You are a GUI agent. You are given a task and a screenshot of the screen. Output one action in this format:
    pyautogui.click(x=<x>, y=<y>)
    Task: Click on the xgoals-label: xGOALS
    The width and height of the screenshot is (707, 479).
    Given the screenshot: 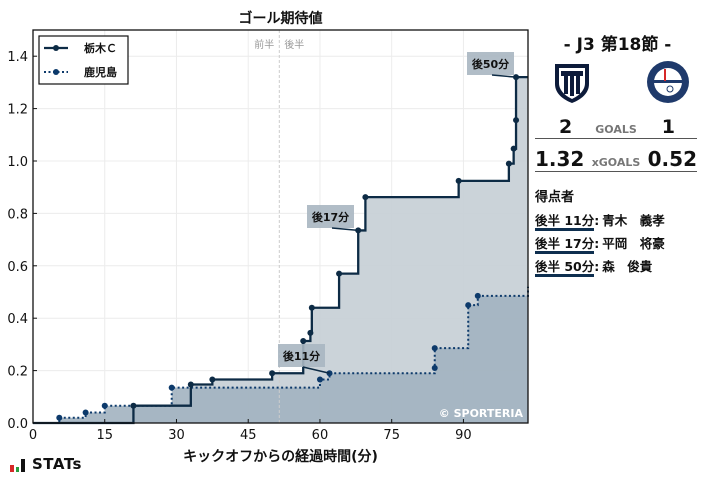 What is the action you would take?
    pyautogui.click(x=616, y=162)
    